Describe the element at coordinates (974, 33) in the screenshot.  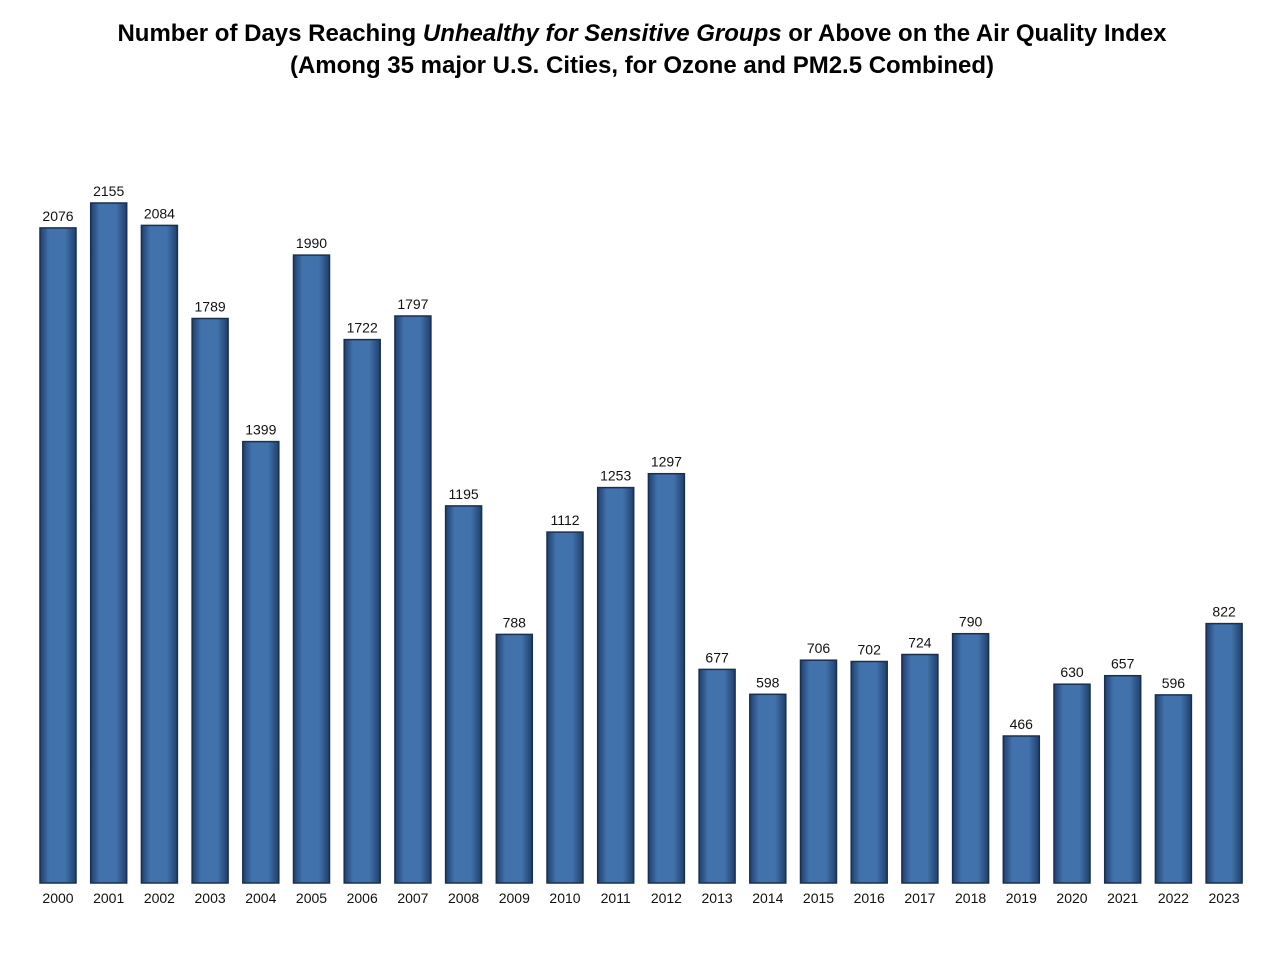
I see `chart-title-suffix: or Above on the Air Quality Index` at that location.